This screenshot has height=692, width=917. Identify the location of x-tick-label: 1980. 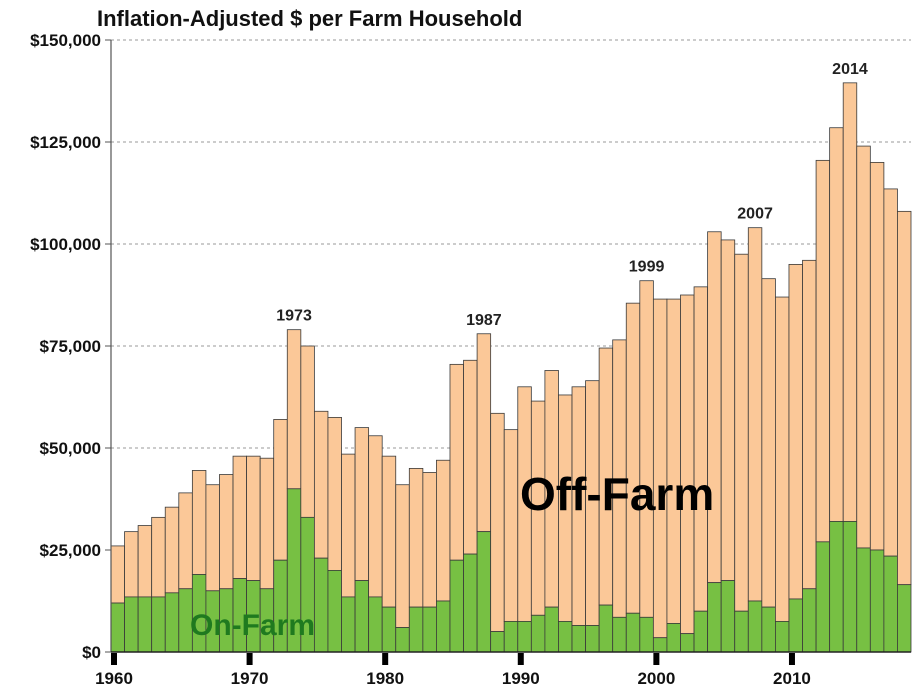
(385, 678).